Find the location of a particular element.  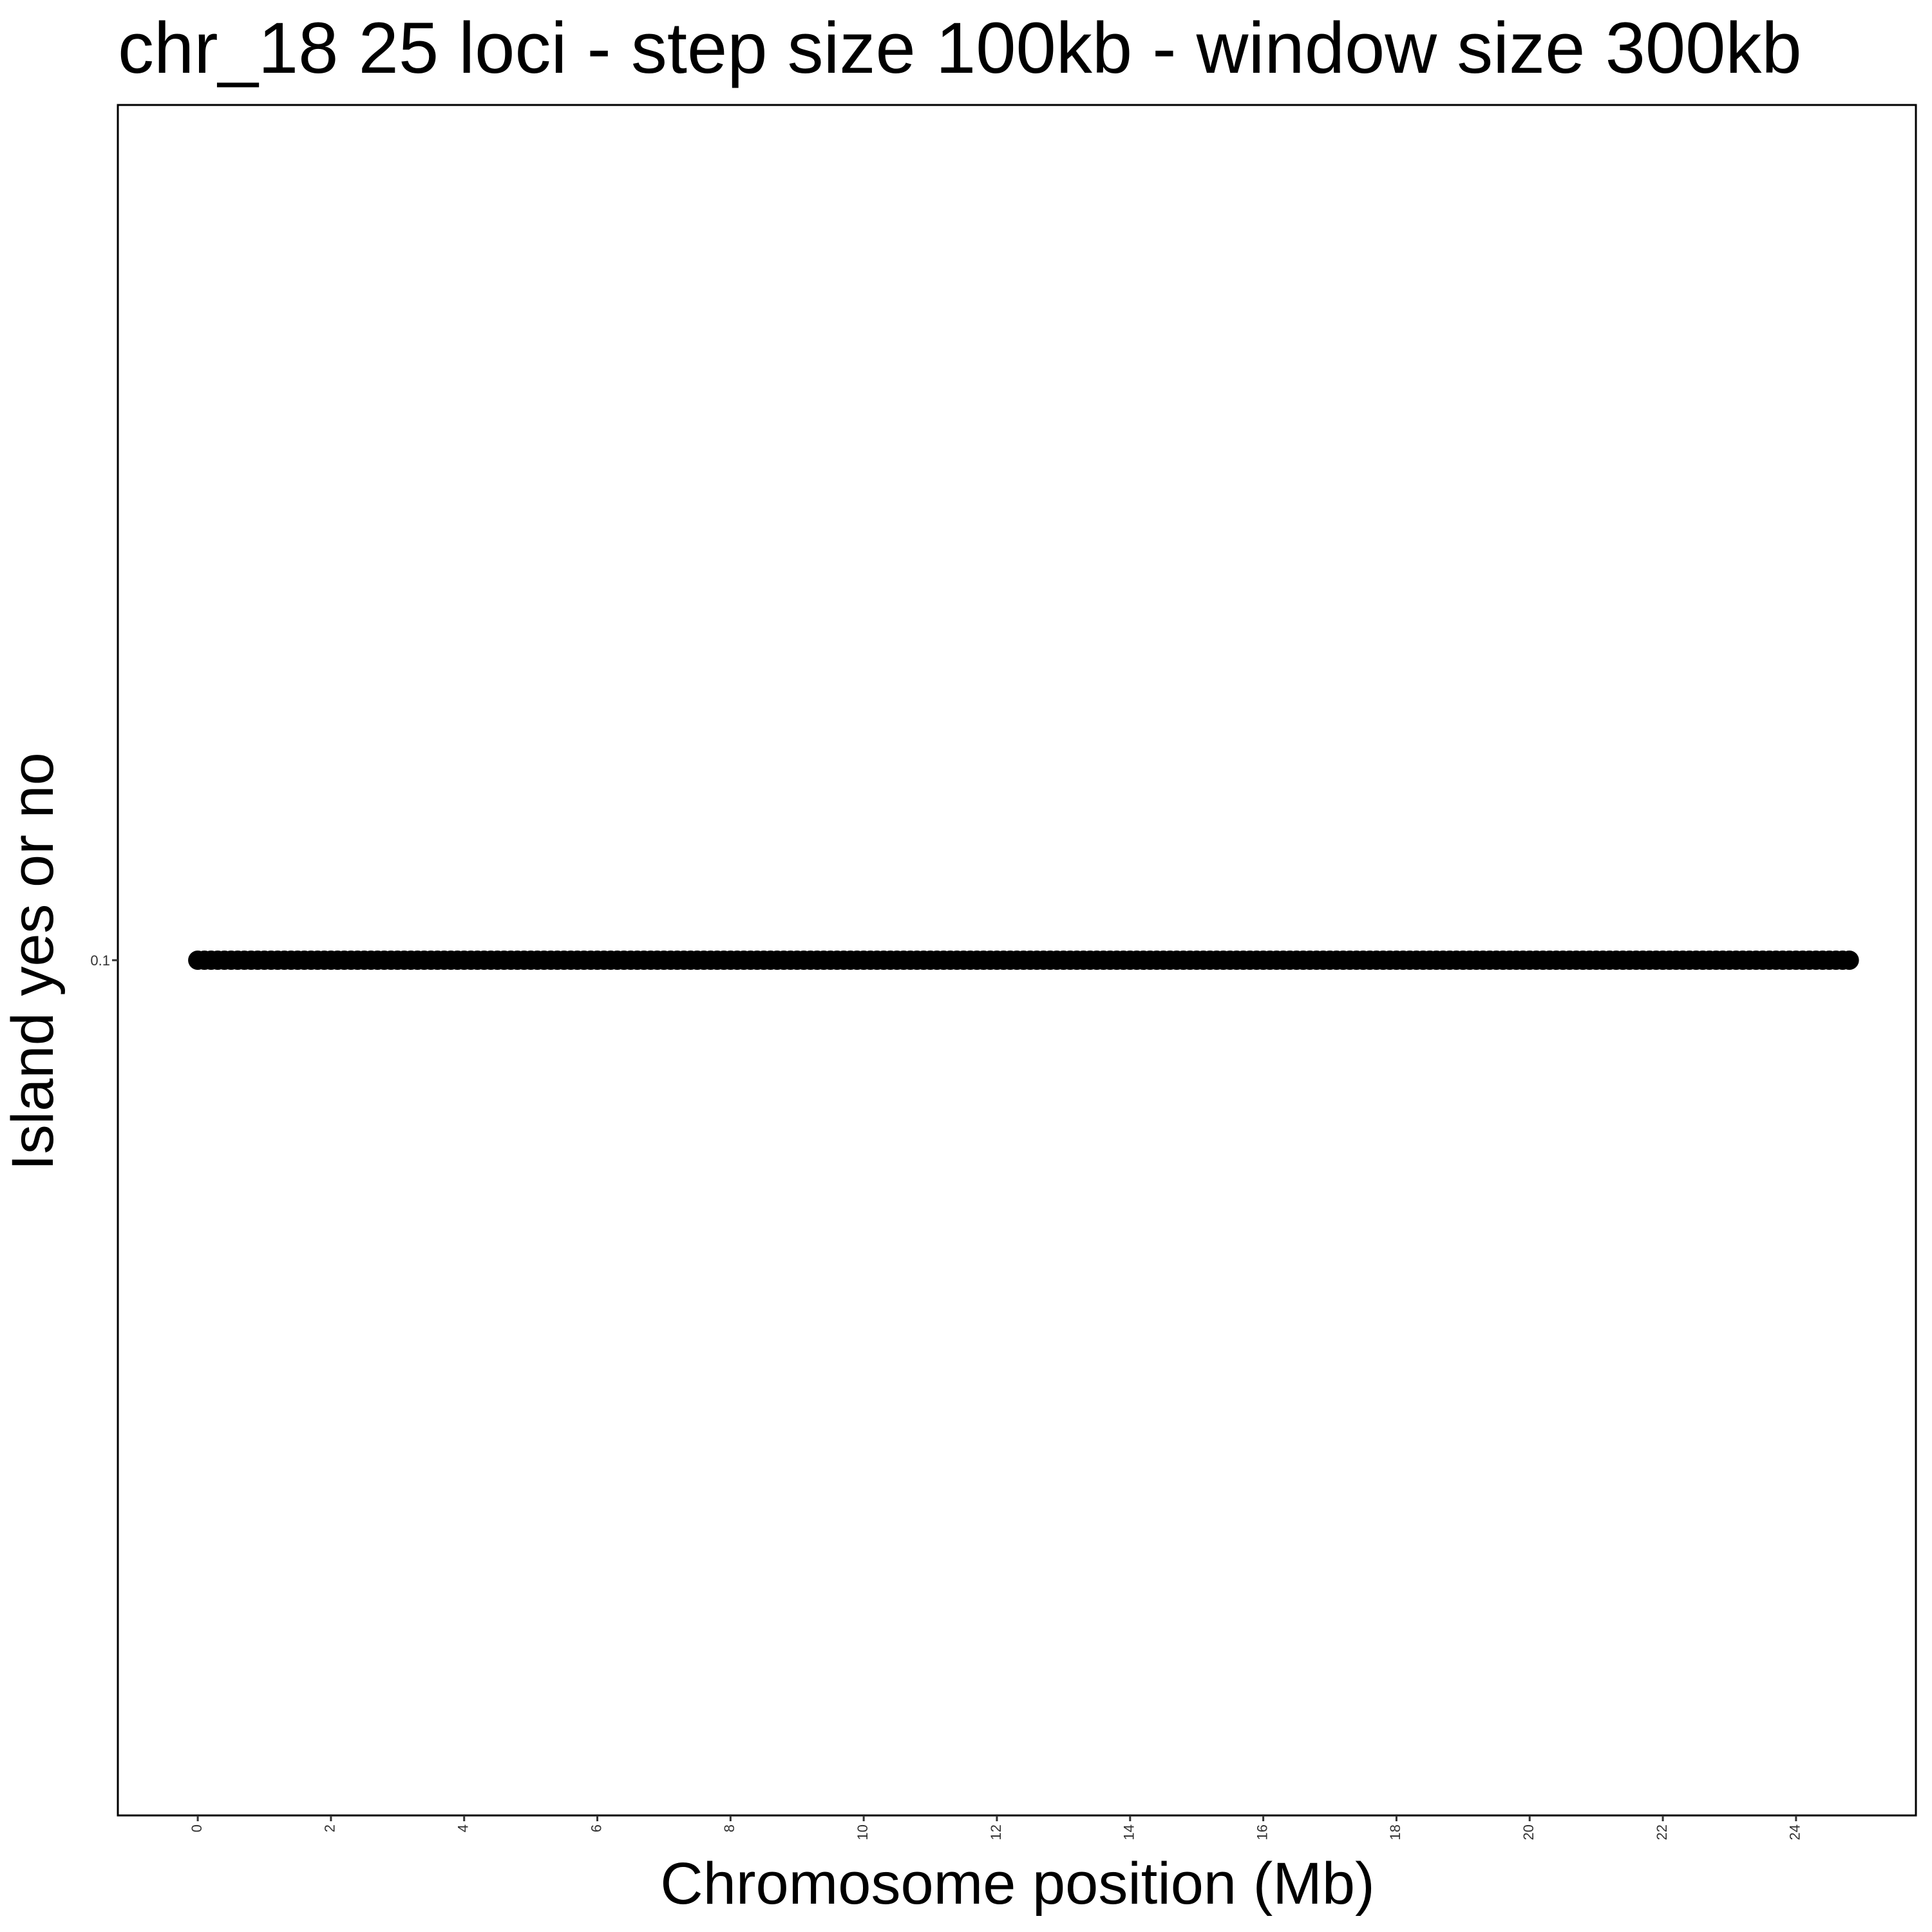

x-tick-label: 2 is located at coordinates (330, 1828).